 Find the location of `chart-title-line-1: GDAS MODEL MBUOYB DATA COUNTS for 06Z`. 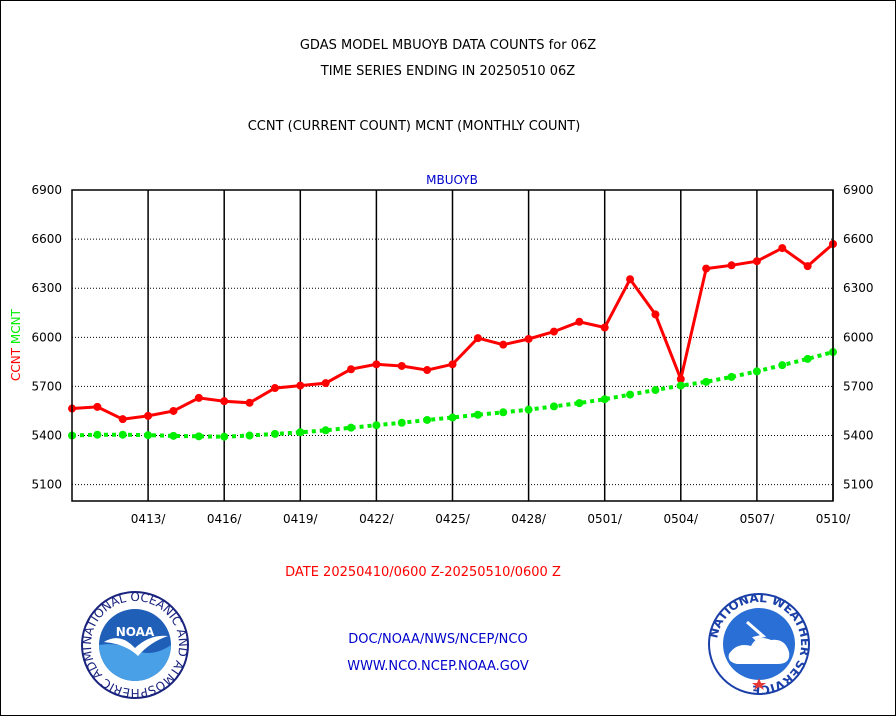

chart-title-line-1: GDAS MODEL MBUOYB DATA COUNTS for 06Z is located at coordinates (448, 45).